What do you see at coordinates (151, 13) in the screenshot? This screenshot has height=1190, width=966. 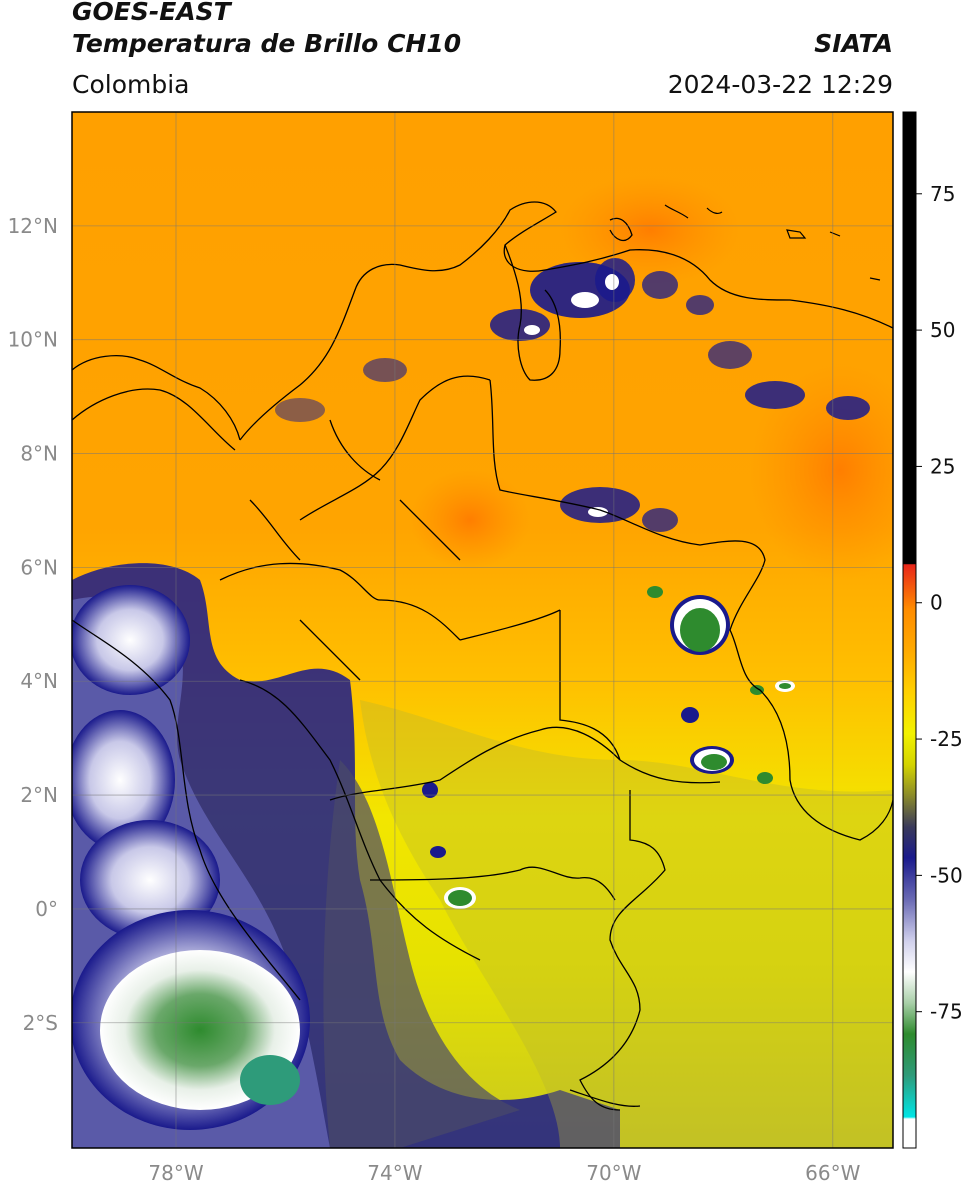 I see `satellite-title: GOES-EAST` at bounding box center [151, 13].